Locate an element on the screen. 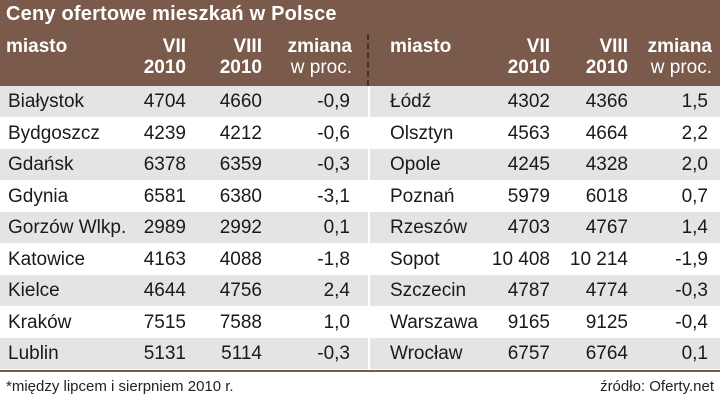 This screenshot has width=720, height=418. price-aug-cell: 4664 is located at coordinates (606, 133).